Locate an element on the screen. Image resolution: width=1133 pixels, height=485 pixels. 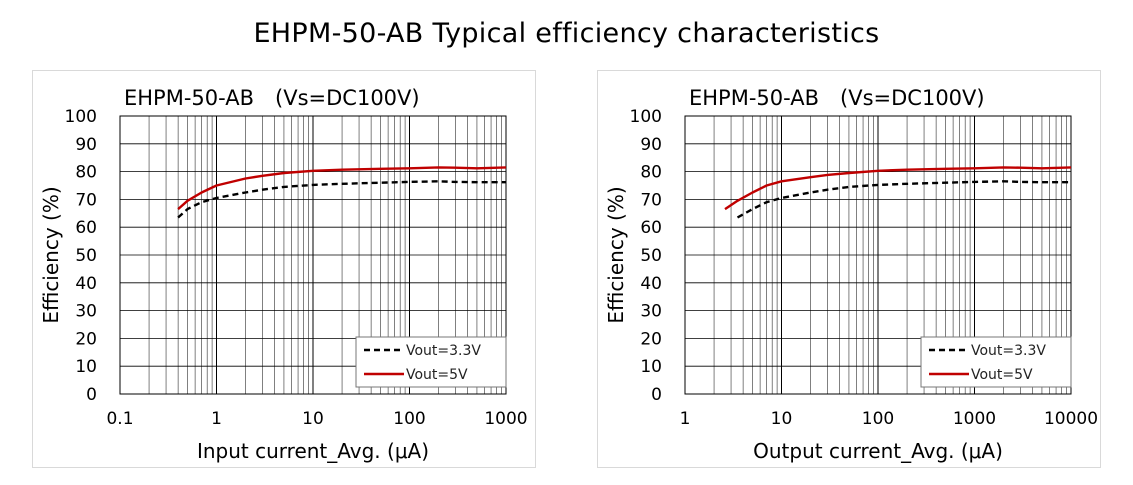
x-axis-label: Output current_Avg. (μA) is located at coordinates (878, 451).